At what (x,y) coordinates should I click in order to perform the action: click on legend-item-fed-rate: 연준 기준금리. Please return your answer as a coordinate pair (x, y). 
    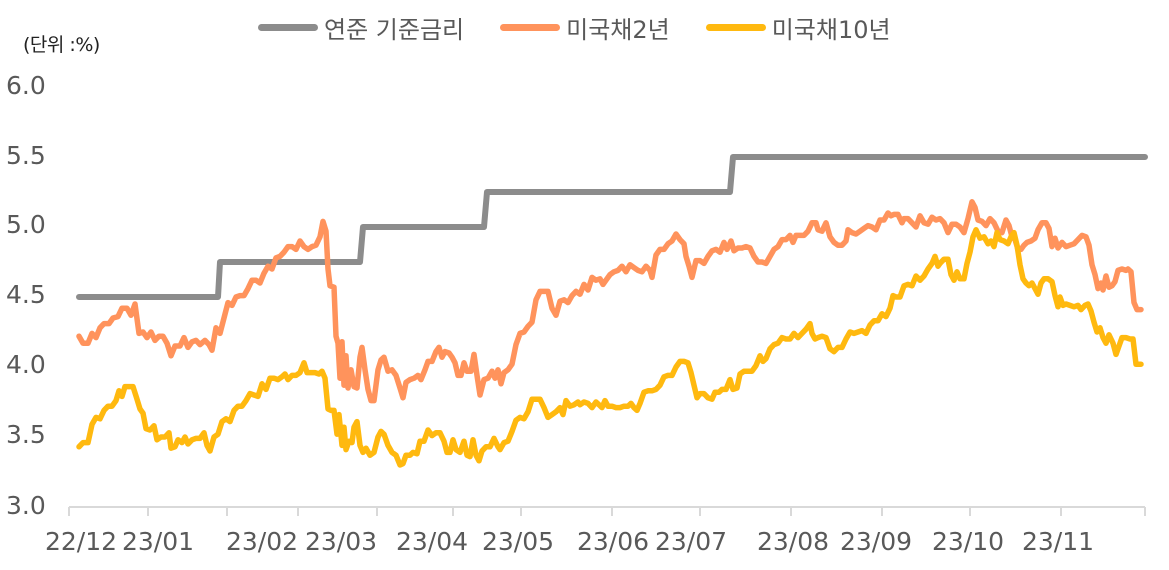
    Looking at the image, I should click on (361, 27).